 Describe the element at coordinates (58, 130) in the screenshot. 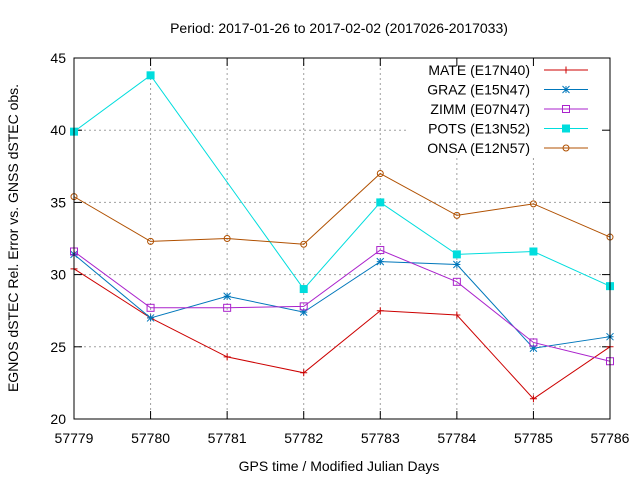

I see `y-tick-label: 40` at that location.